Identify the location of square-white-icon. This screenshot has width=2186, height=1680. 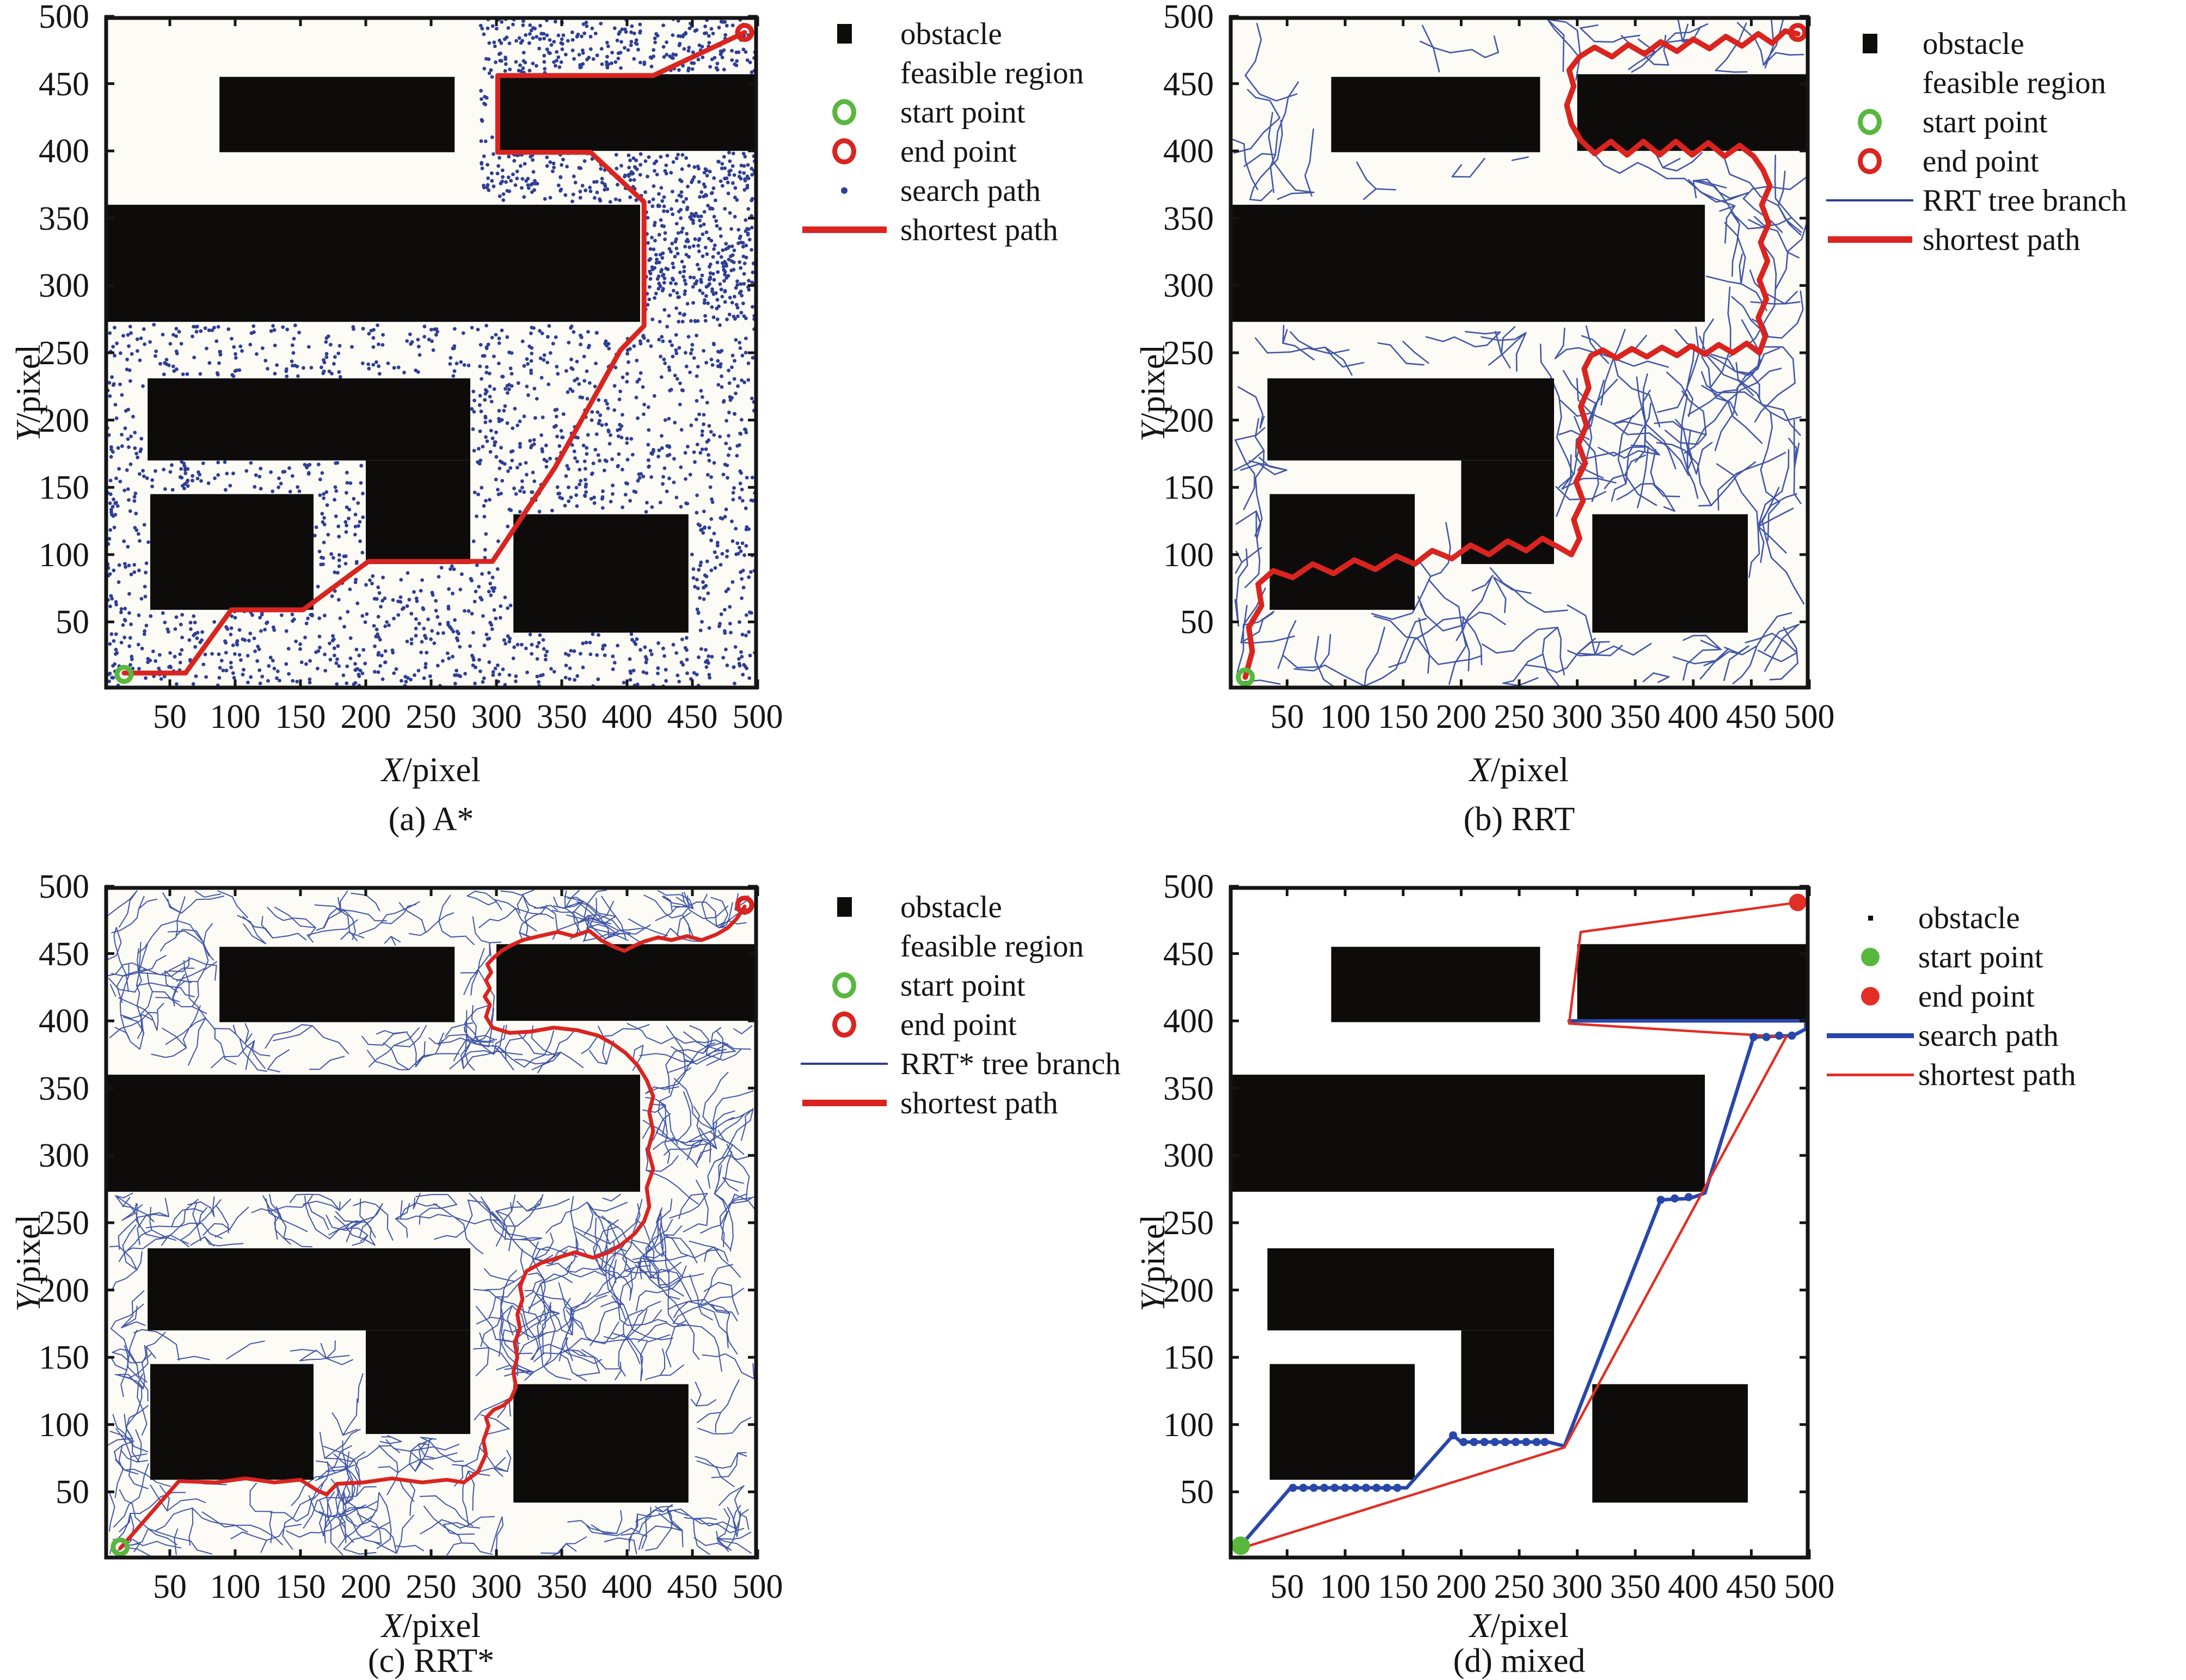
(1870, 83).